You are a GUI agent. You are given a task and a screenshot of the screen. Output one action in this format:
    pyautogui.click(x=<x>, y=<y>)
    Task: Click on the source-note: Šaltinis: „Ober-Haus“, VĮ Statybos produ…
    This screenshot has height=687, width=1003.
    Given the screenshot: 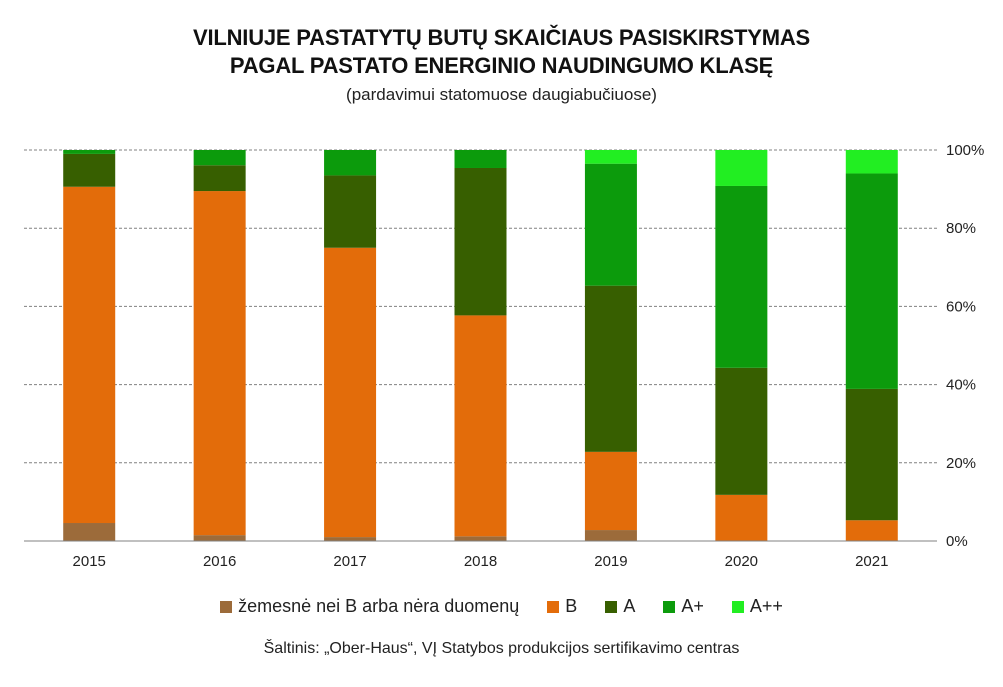 What is the action you would take?
    pyautogui.click(x=501, y=648)
    